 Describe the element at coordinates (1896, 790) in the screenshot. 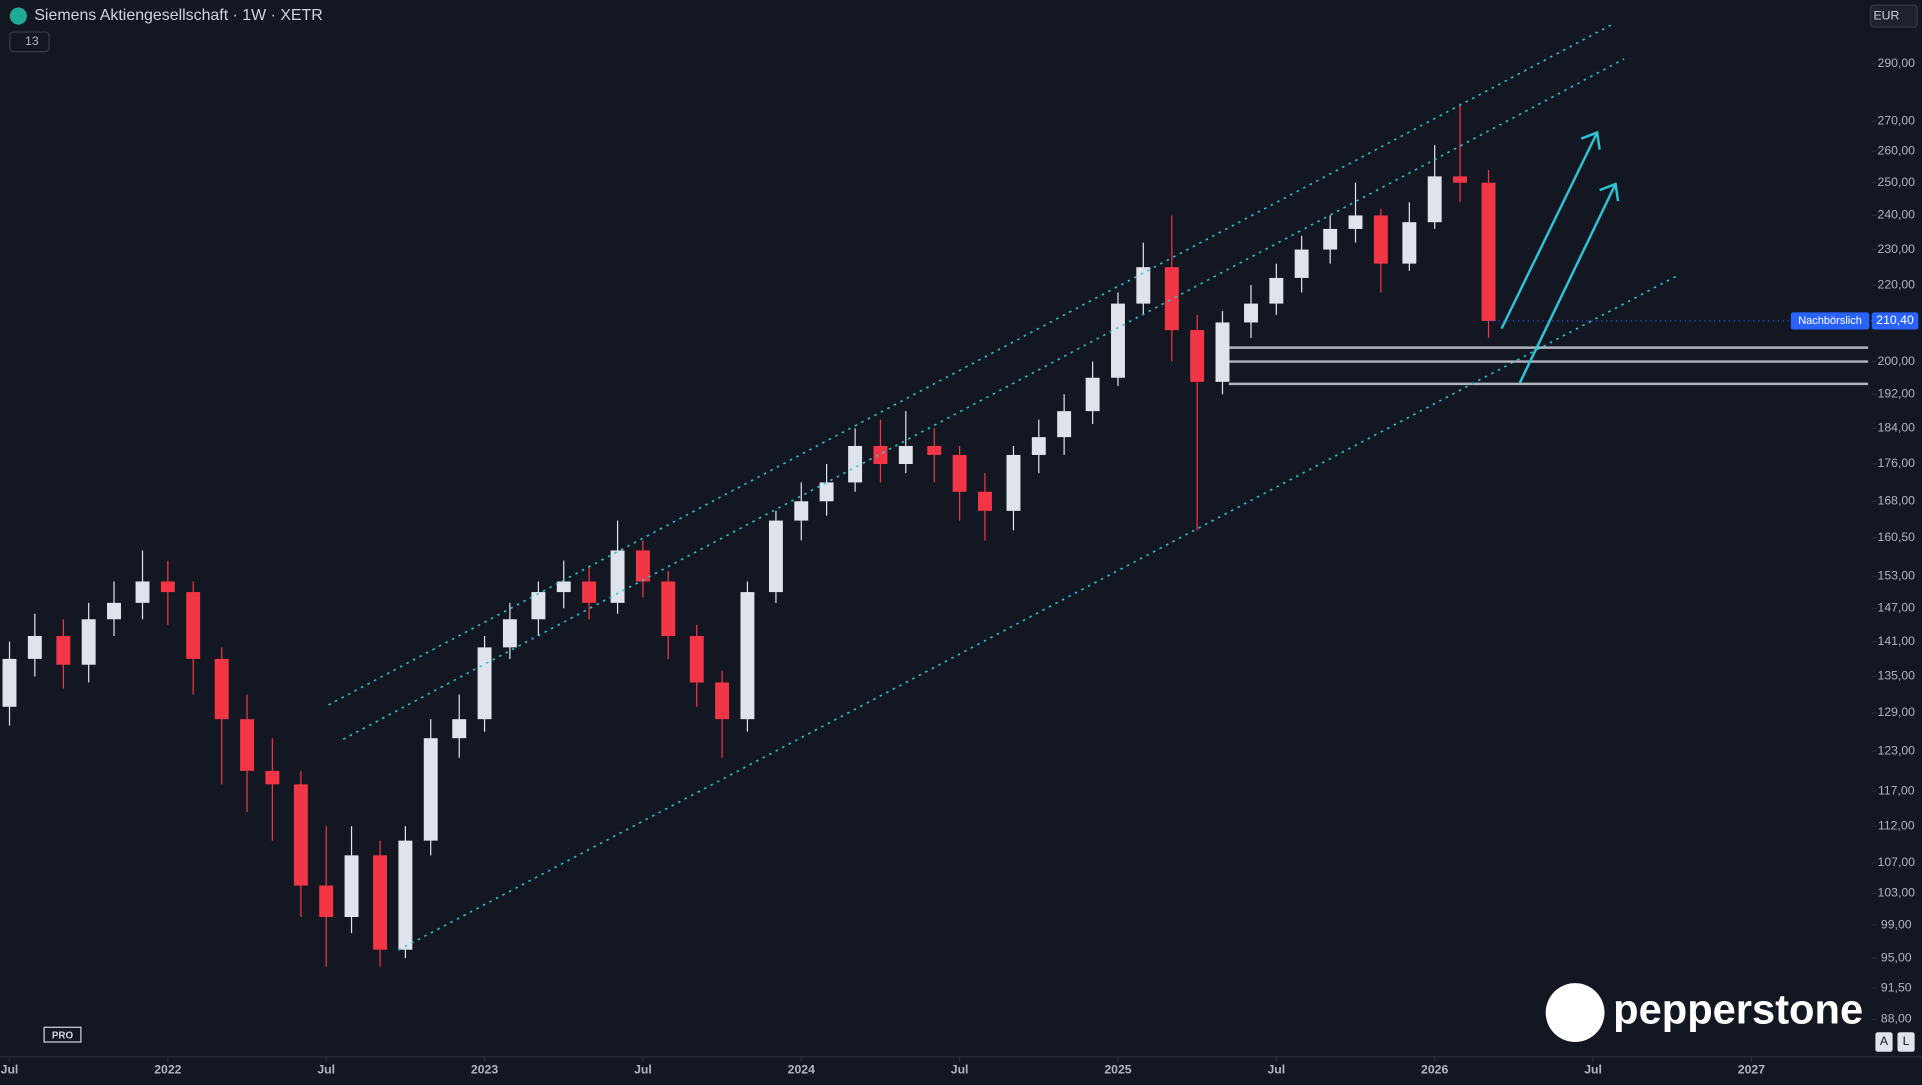

I see `y-tick-label: 117,00` at that location.